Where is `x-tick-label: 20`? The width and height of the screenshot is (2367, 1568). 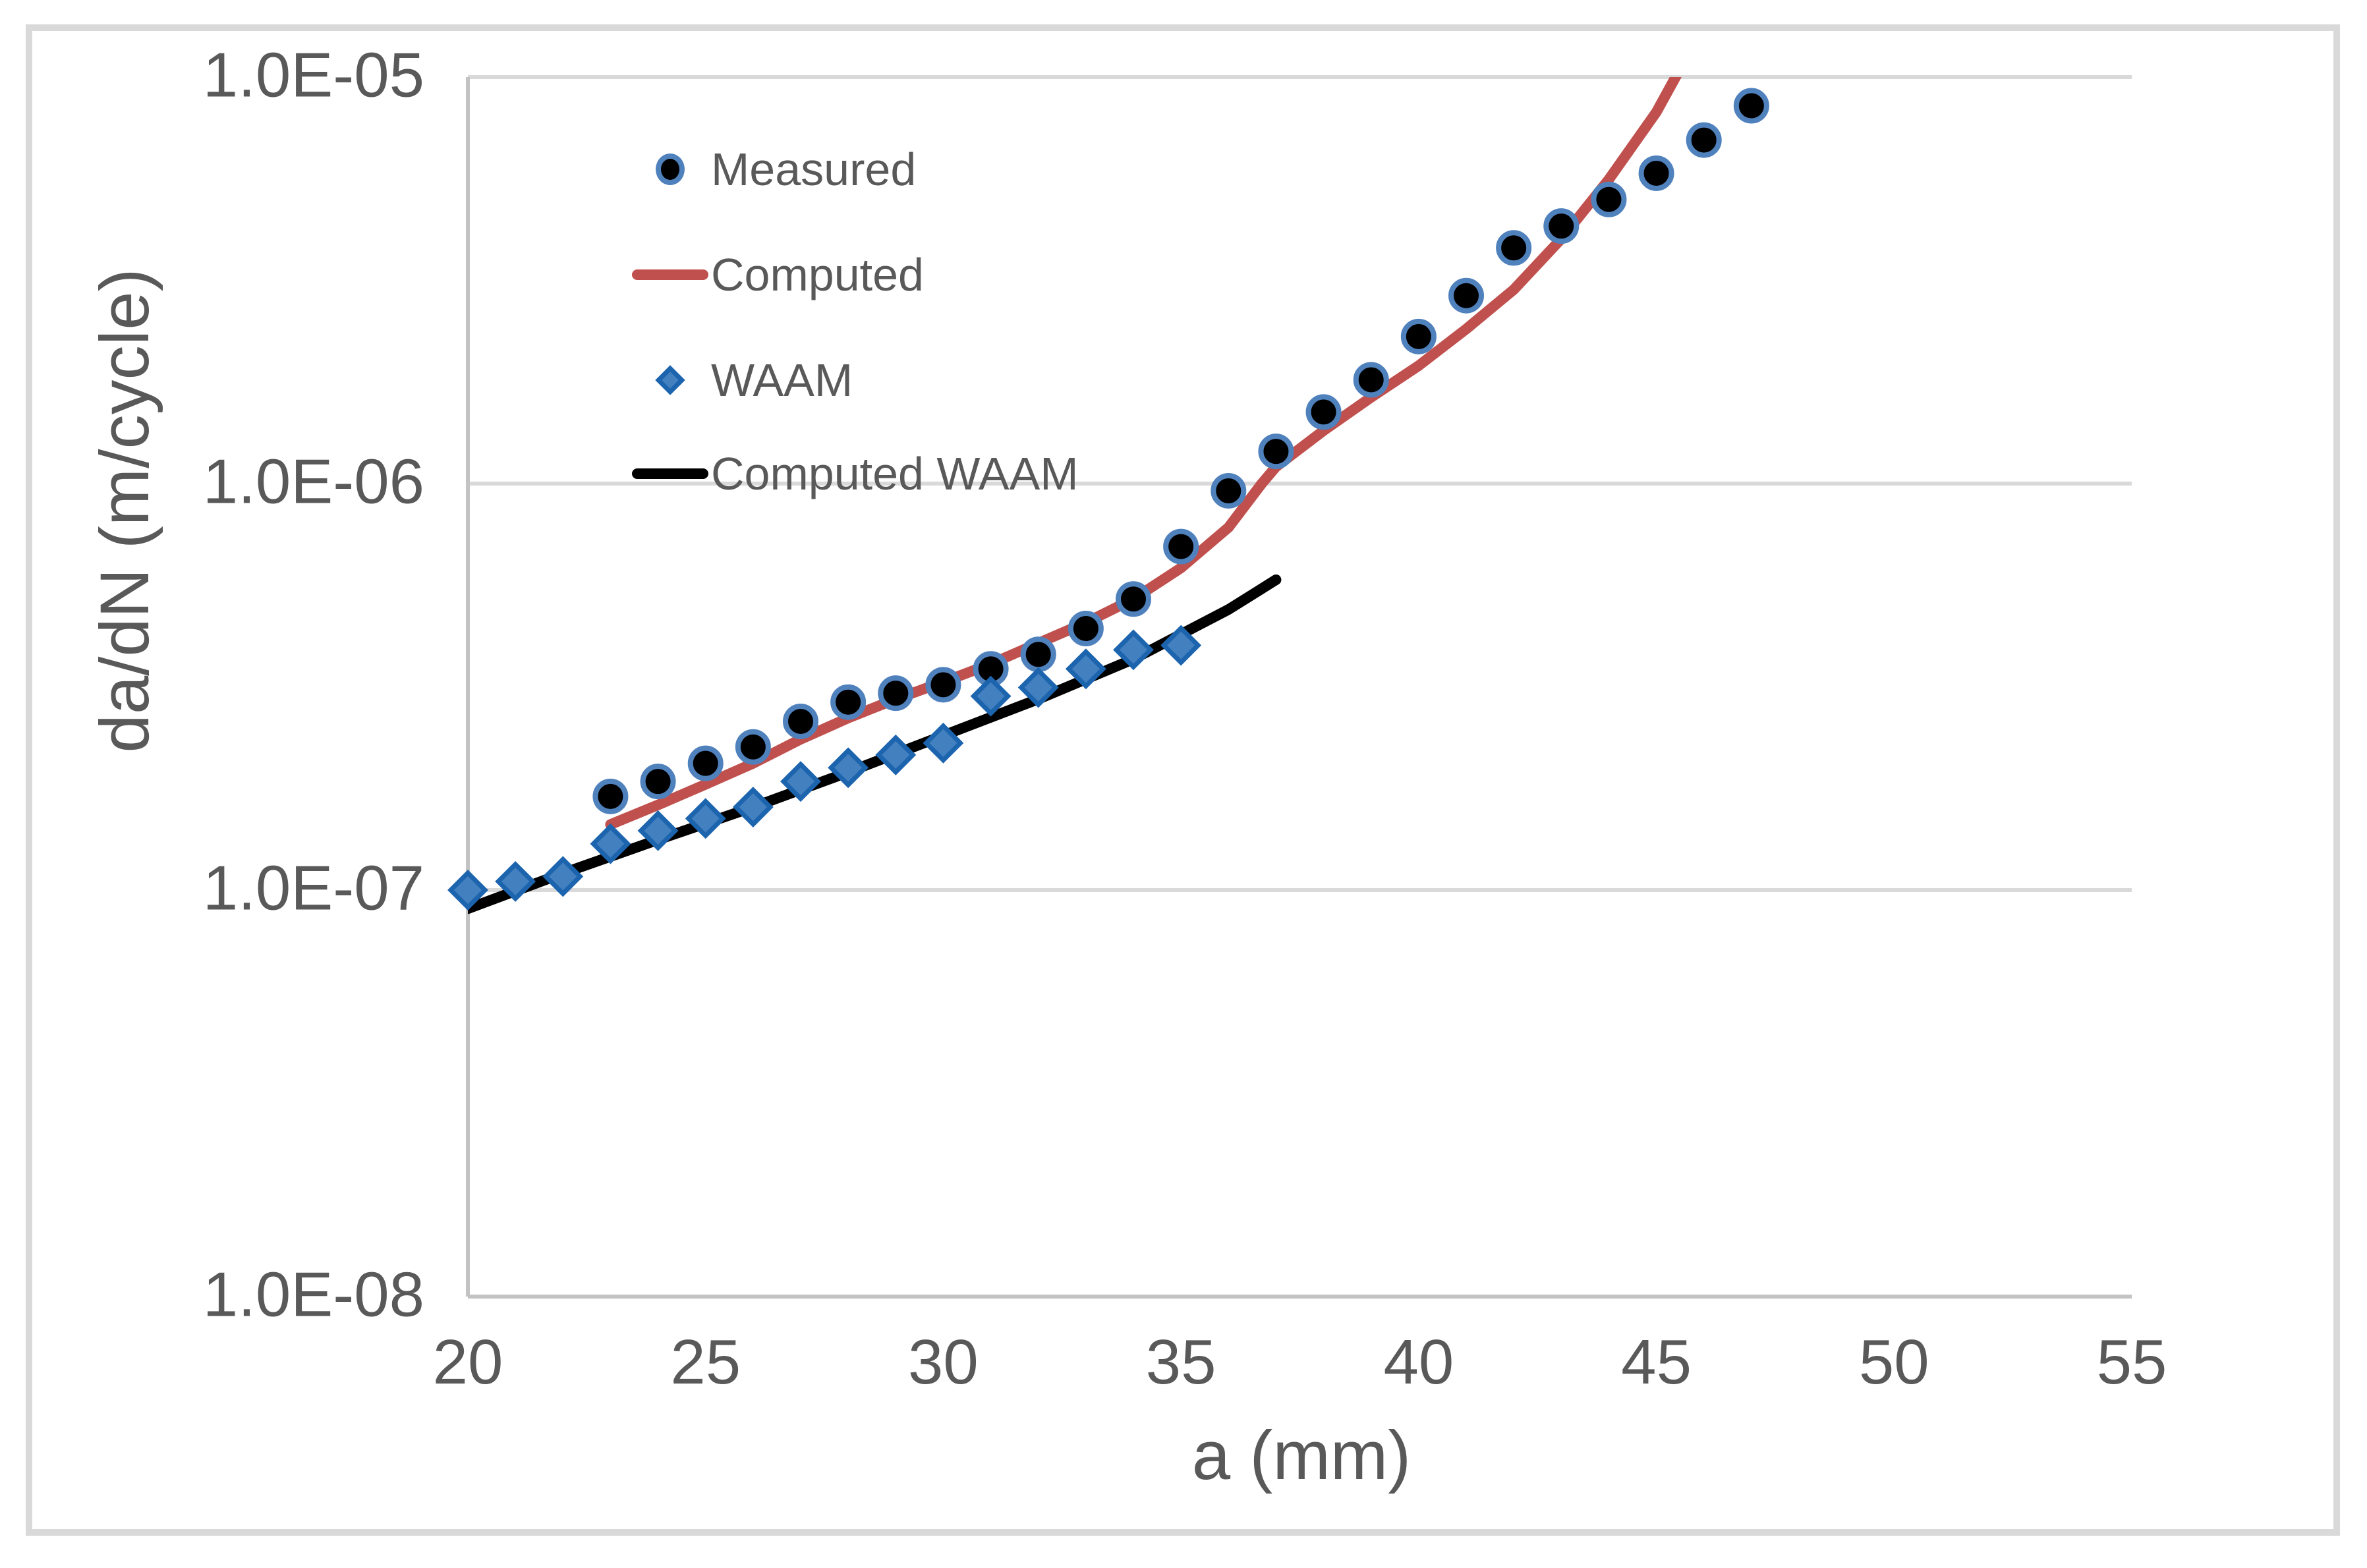 x-tick-label: 20 is located at coordinates (467, 1362).